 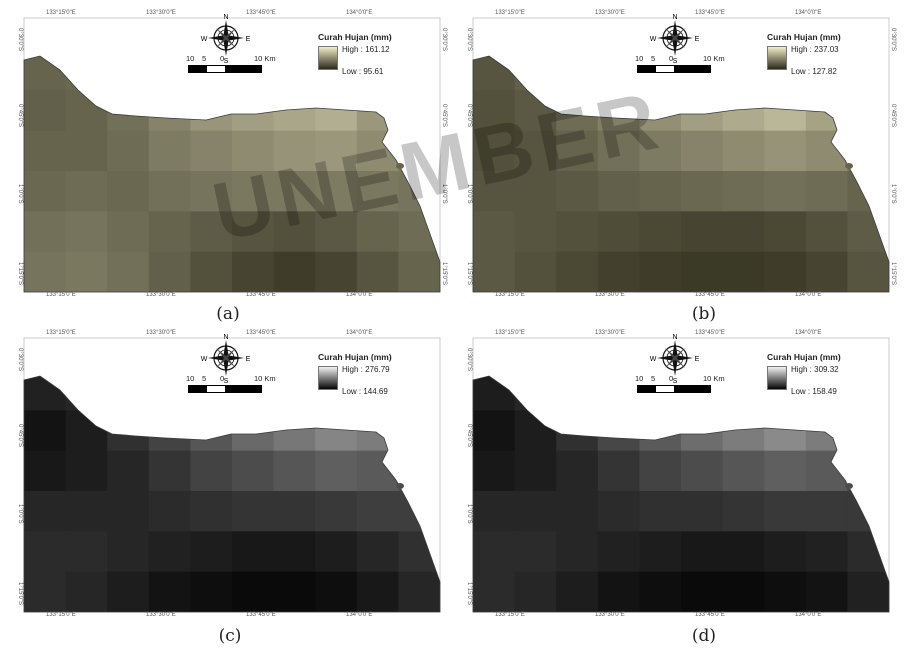 What do you see at coordinates (161, 295) in the screenshot?
I see `lon-tick-bottom: 133°30'0"E` at bounding box center [161, 295].